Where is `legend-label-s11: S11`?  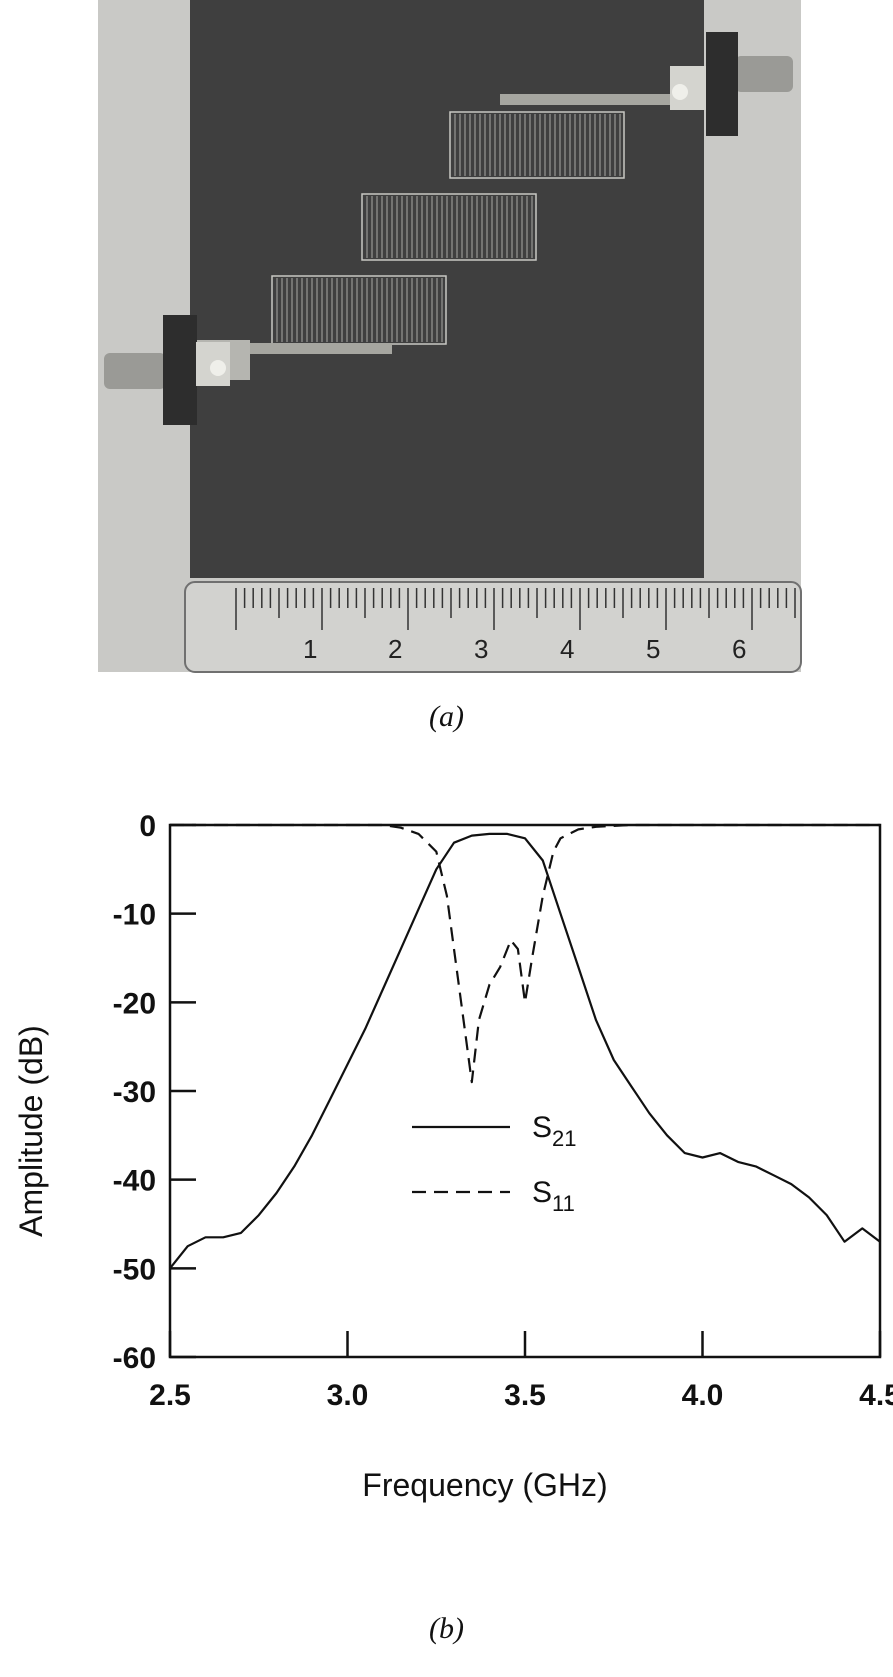
legend-label-s11: S11 is located at coordinates (553, 1196).